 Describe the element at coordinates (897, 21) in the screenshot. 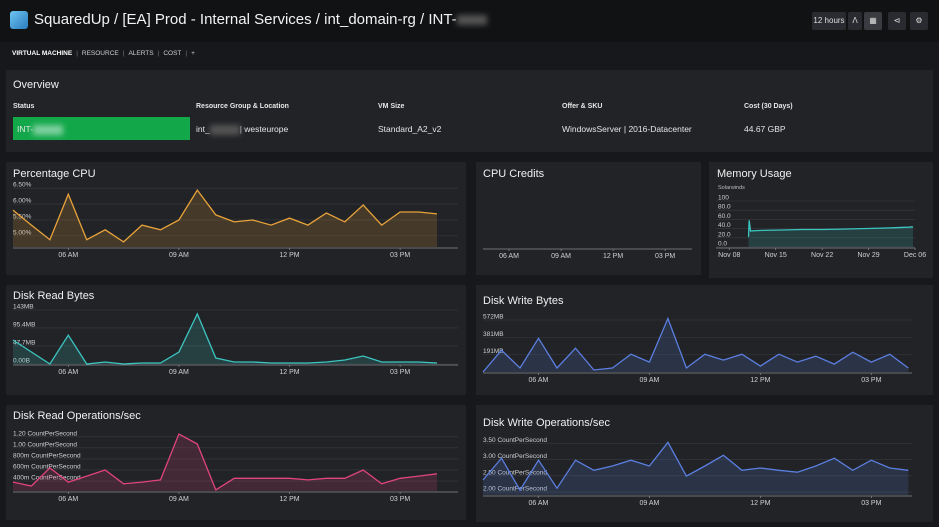

I see `share-button: ⊲` at that location.